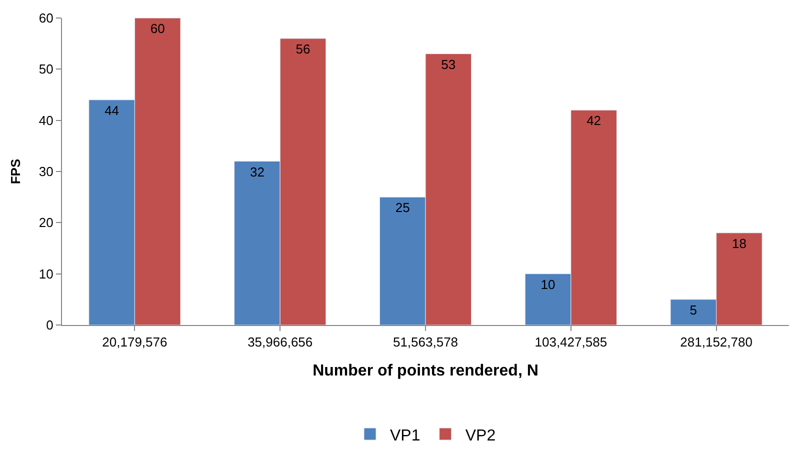 The image size is (807, 463). What do you see at coordinates (15, 171) in the screenshot?
I see `y-axis-title: FPS` at bounding box center [15, 171].